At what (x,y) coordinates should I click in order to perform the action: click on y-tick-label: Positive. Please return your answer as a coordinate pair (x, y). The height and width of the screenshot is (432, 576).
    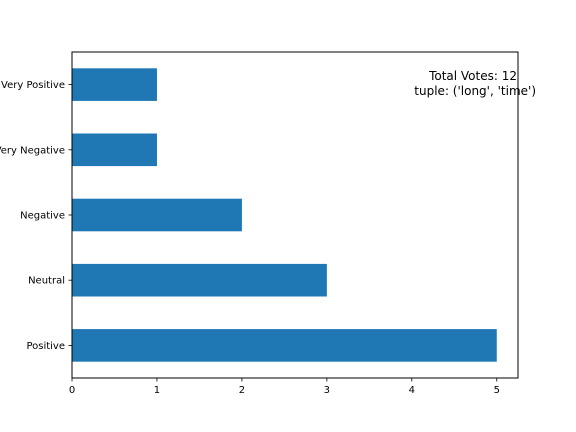
    Looking at the image, I should click on (45, 346).